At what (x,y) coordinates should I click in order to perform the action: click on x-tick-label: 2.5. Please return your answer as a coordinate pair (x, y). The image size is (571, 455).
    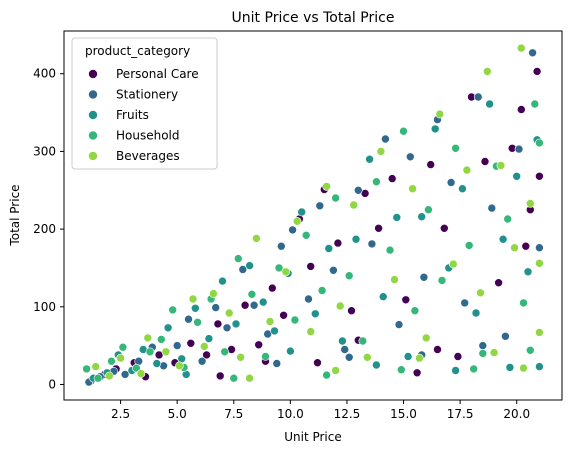
    Looking at the image, I should click on (120, 414).